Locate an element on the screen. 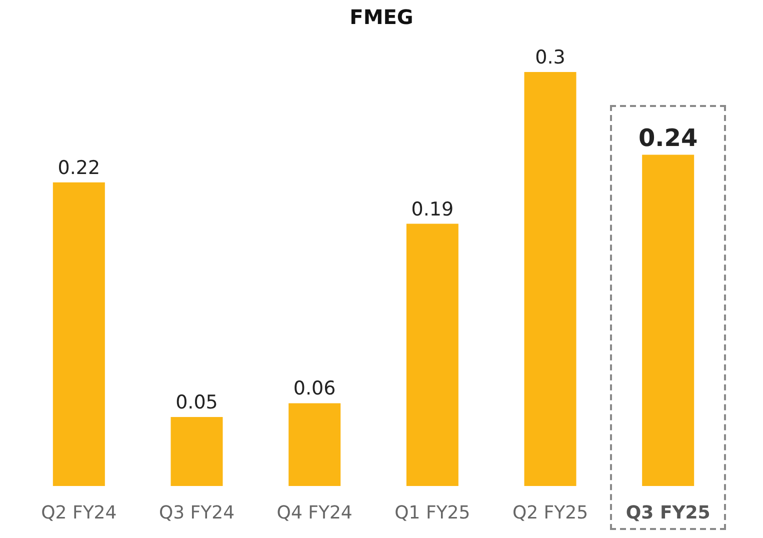  data-label: 0.24 is located at coordinates (668, 138).